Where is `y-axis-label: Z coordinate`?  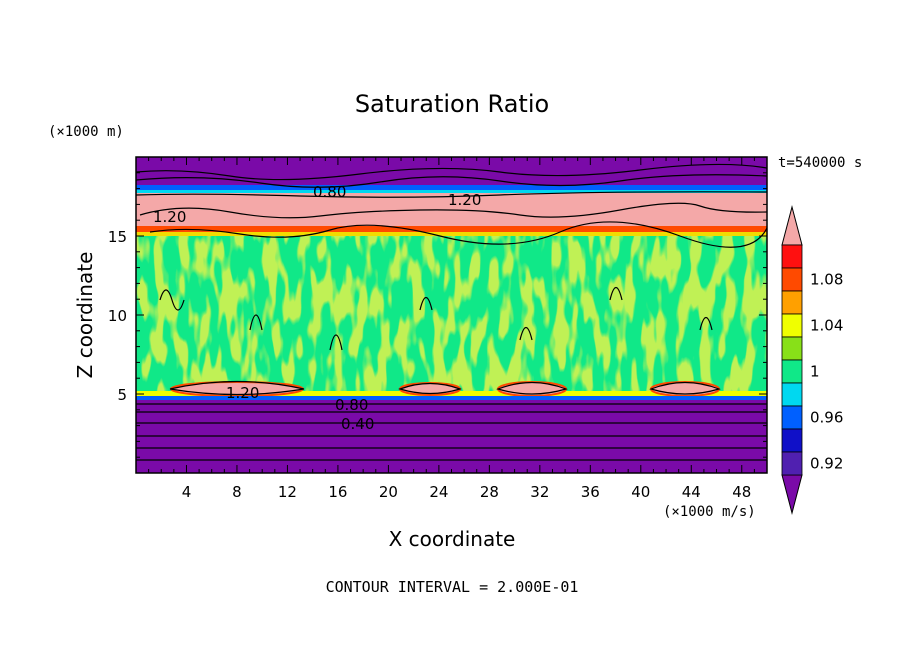 y-axis-label: Z coordinate is located at coordinates (85, 315).